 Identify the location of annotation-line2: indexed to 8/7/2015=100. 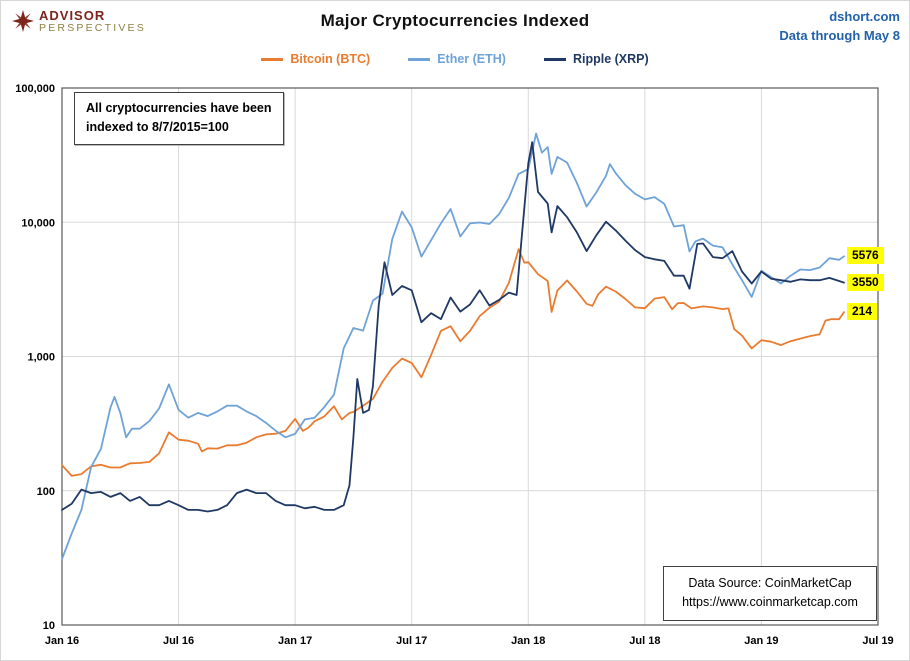
(157, 127).